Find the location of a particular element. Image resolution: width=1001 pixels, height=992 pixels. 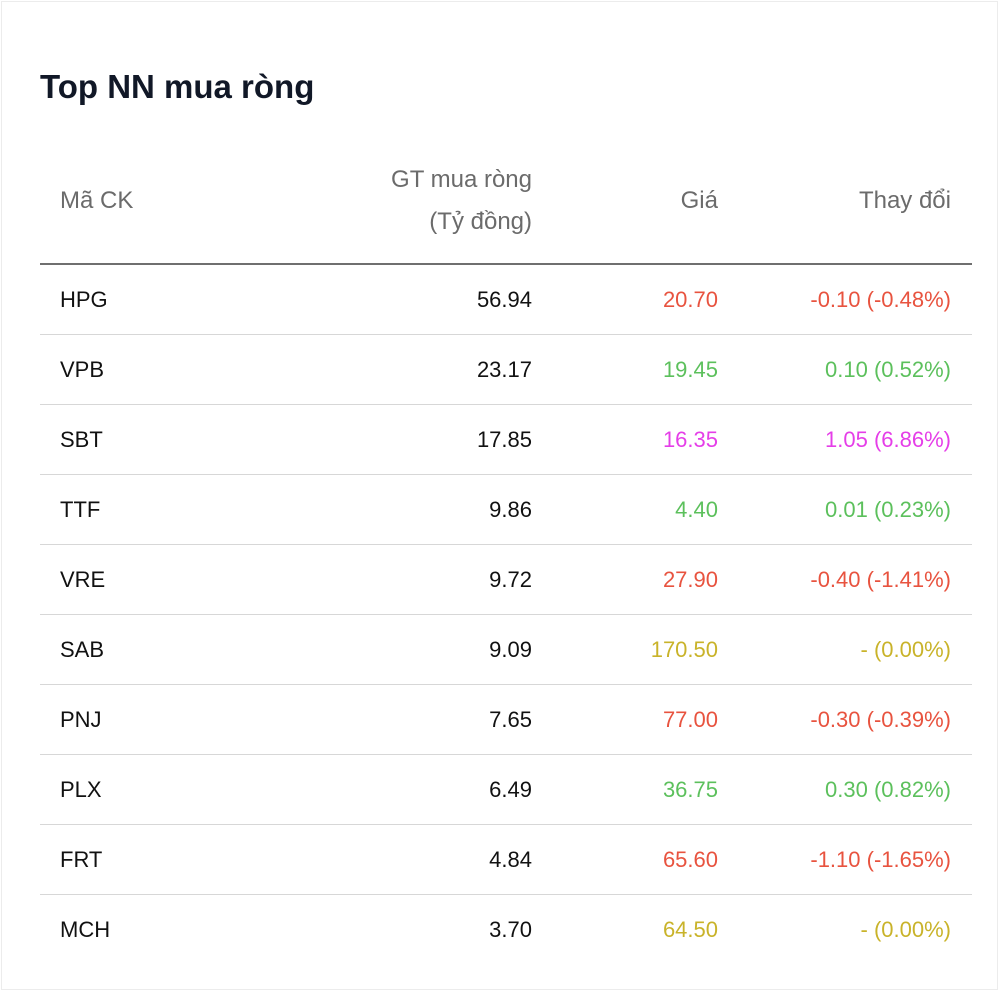

card-title: Top NN mua ròng is located at coordinates (177, 86).